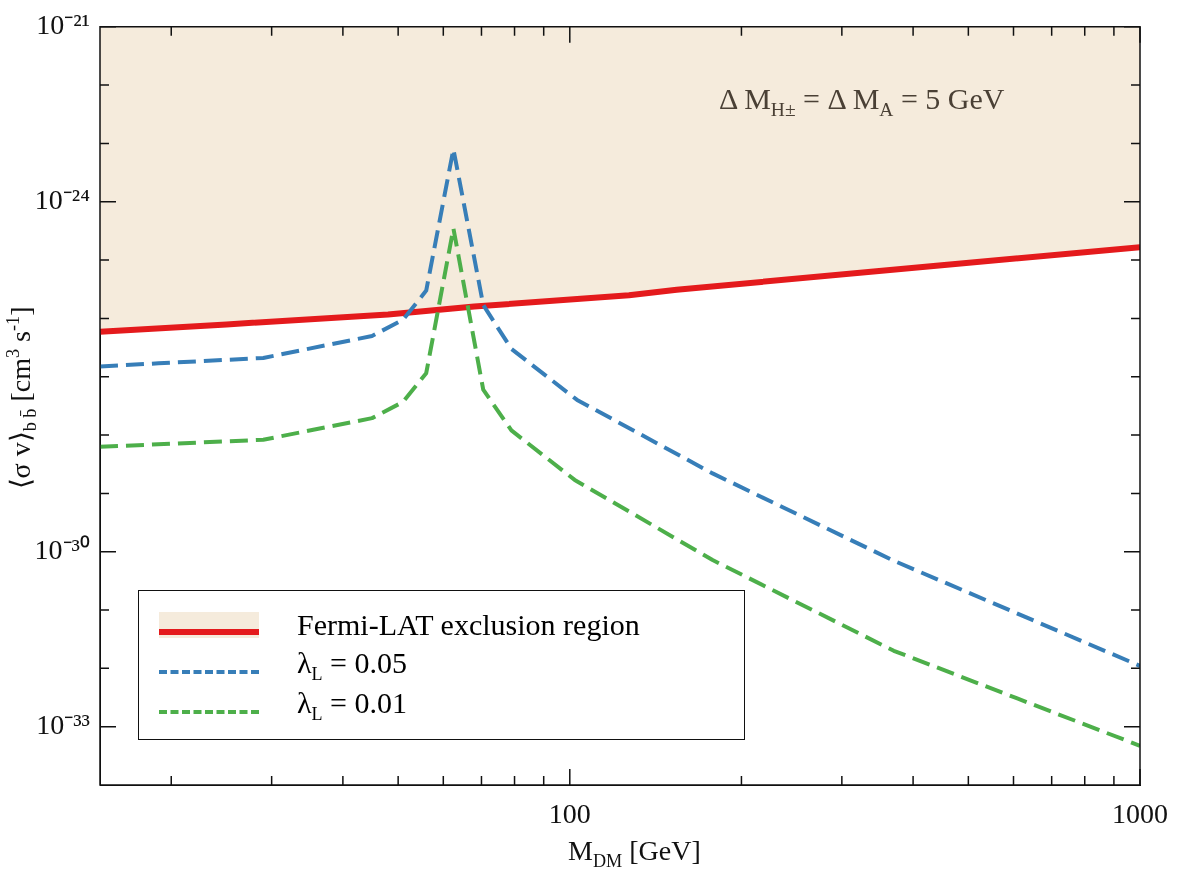 The height and width of the screenshot is (886, 1182). I want to click on y-tick-label: 10⁻²¹, so click(63, 25).